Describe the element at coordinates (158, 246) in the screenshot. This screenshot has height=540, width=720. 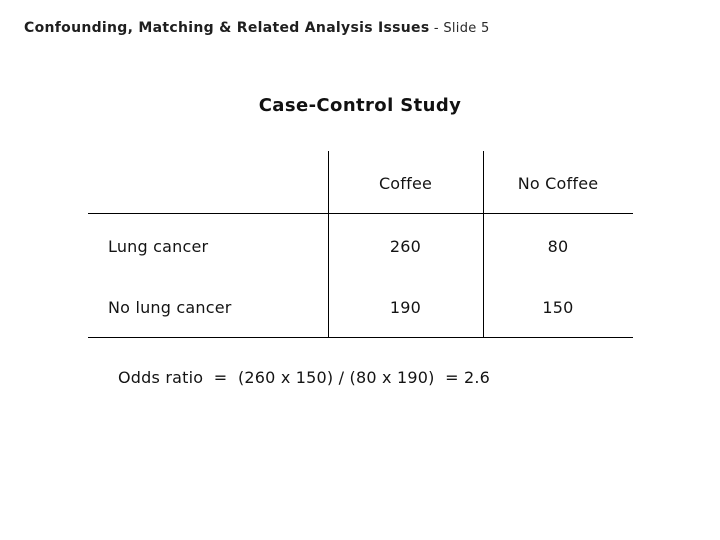
I see `table-row-label-lung-cancer: Lung cancer` at that location.